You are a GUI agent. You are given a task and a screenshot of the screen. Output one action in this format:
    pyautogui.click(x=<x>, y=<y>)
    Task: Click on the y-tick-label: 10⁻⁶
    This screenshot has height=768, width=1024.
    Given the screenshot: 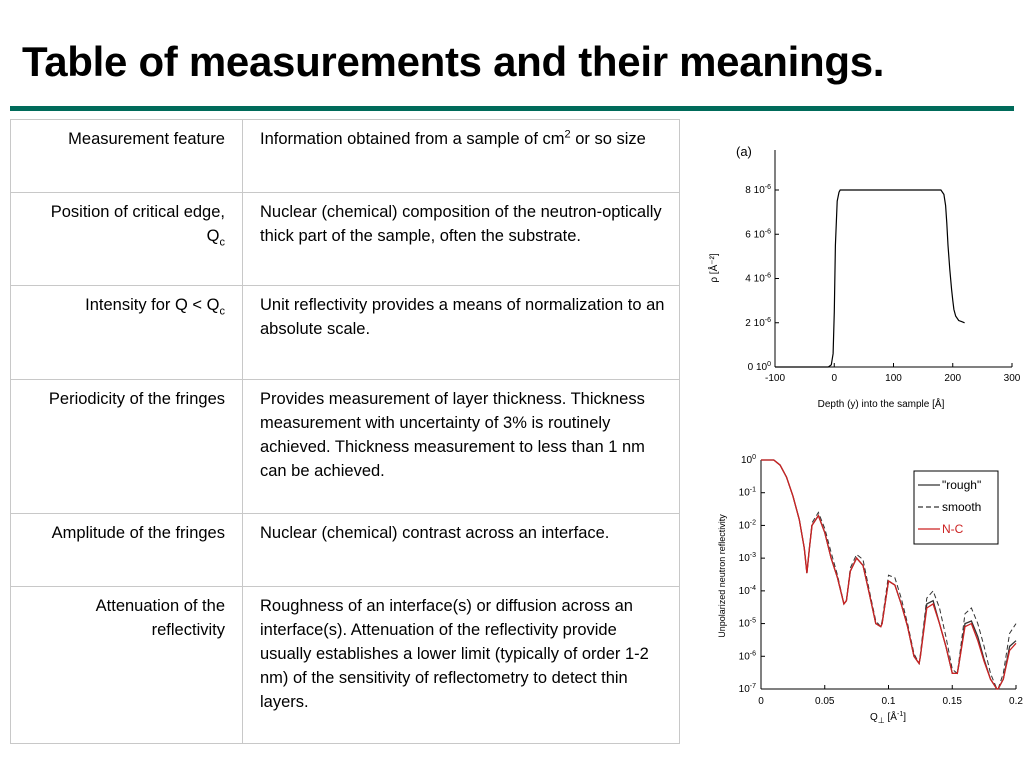 What is the action you would take?
    pyautogui.click(x=747, y=656)
    